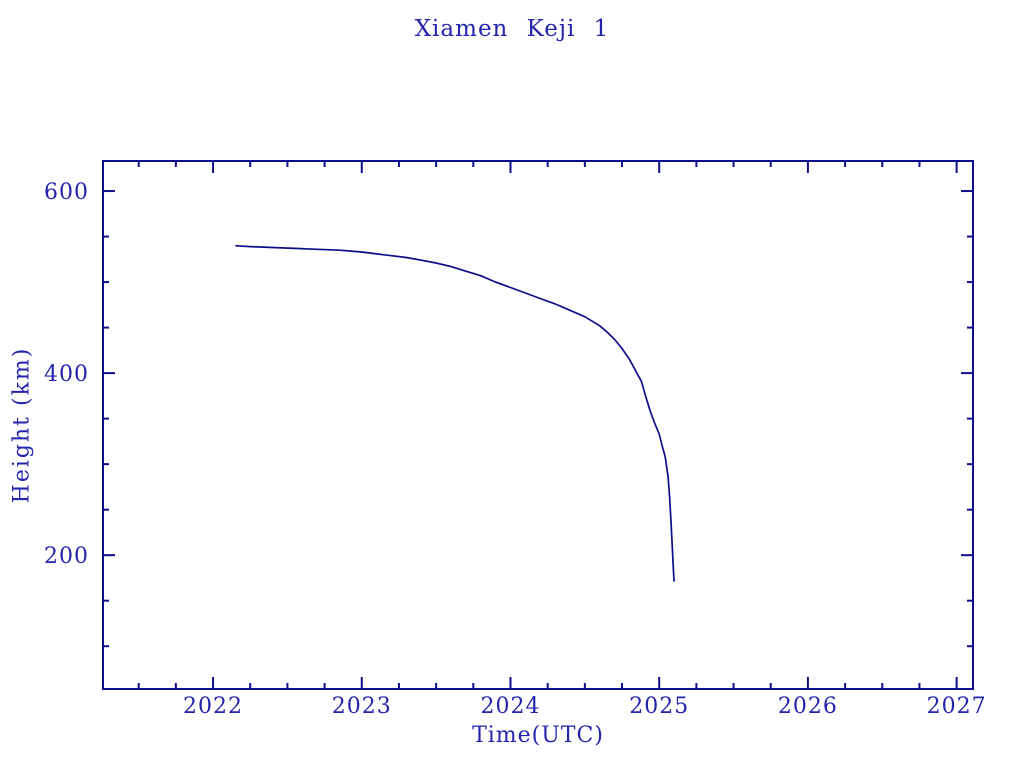 The image size is (1024, 768). I want to click on x-axis-title: Time(UTC), so click(538, 735).